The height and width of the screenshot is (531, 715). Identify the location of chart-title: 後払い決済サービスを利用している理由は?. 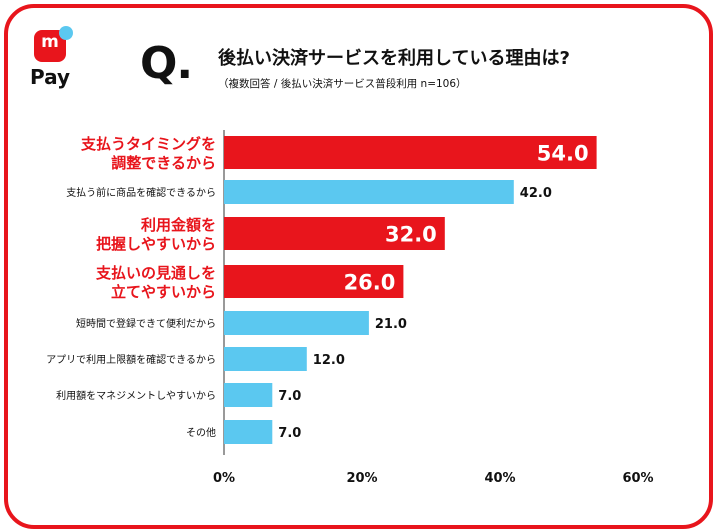
(394, 58).